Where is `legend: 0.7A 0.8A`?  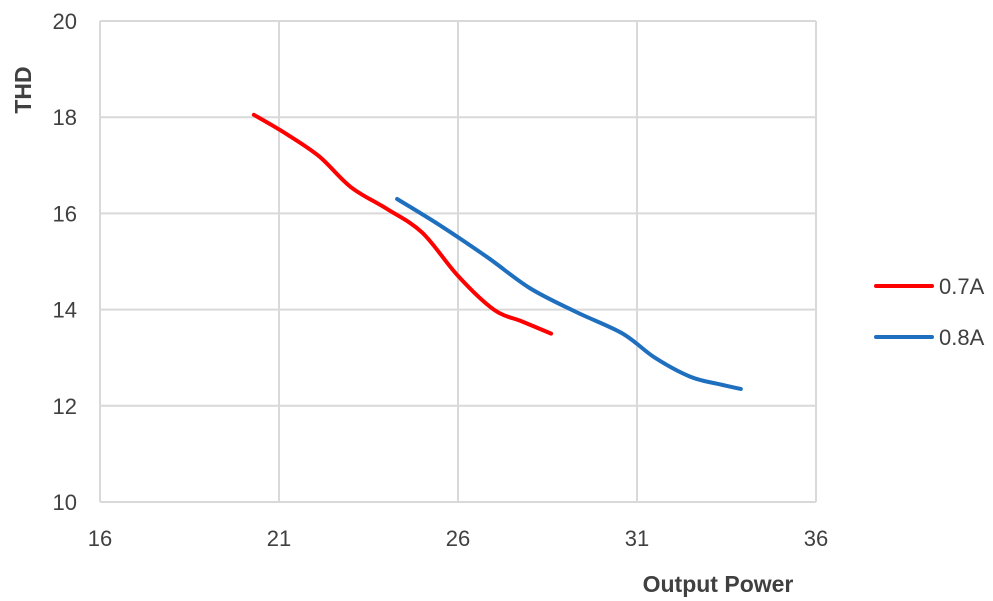
legend: 0.7A 0.8A is located at coordinates (929, 312).